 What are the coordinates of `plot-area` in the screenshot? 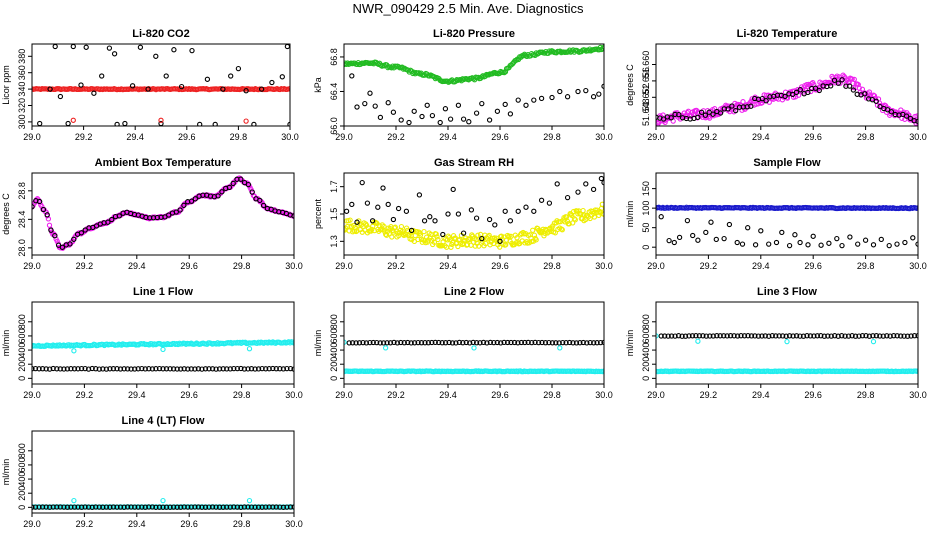 It's located at (474, 212).